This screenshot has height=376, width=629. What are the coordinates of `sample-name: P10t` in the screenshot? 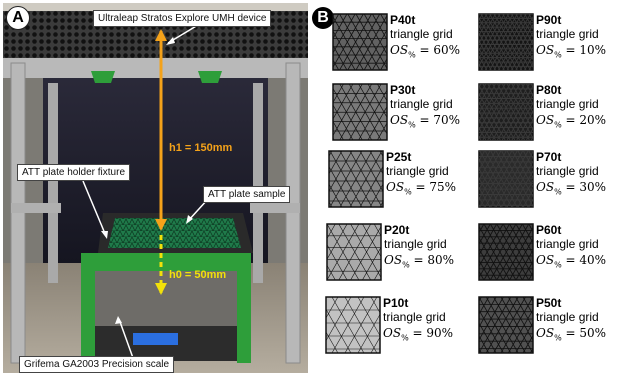 It's located at (396, 303).